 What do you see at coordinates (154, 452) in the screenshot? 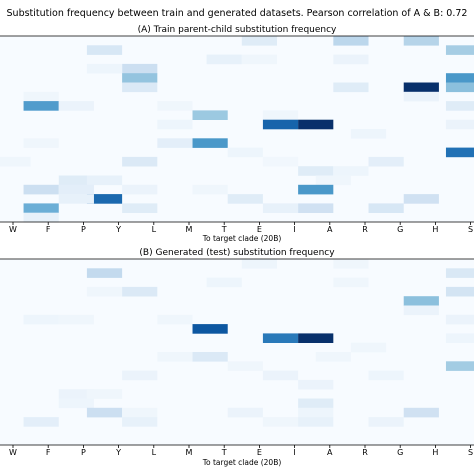
I see `x-tick-label: L` at bounding box center [154, 452].